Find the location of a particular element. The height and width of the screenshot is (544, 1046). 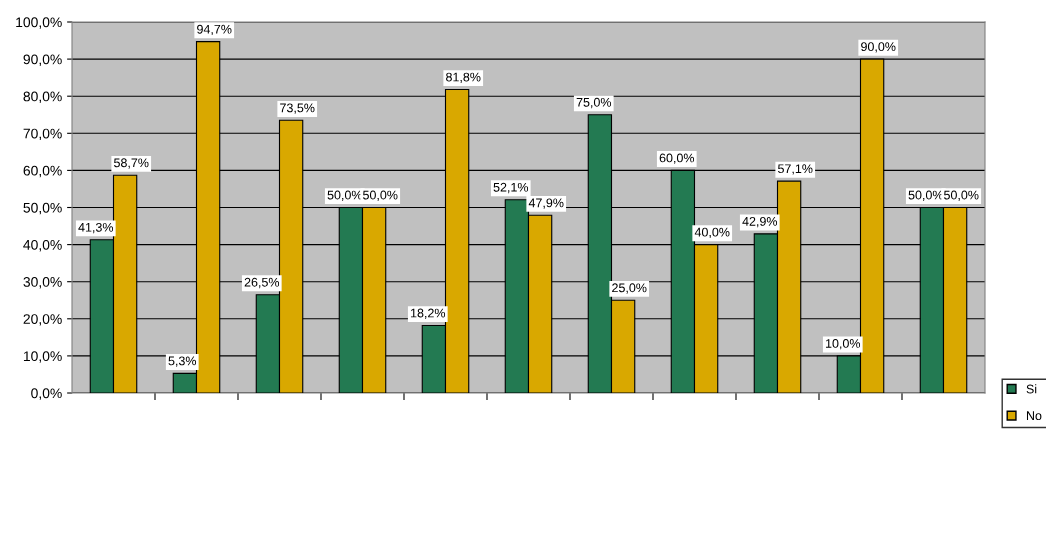

y-tick-label: 70,0% is located at coordinates (42, 134).